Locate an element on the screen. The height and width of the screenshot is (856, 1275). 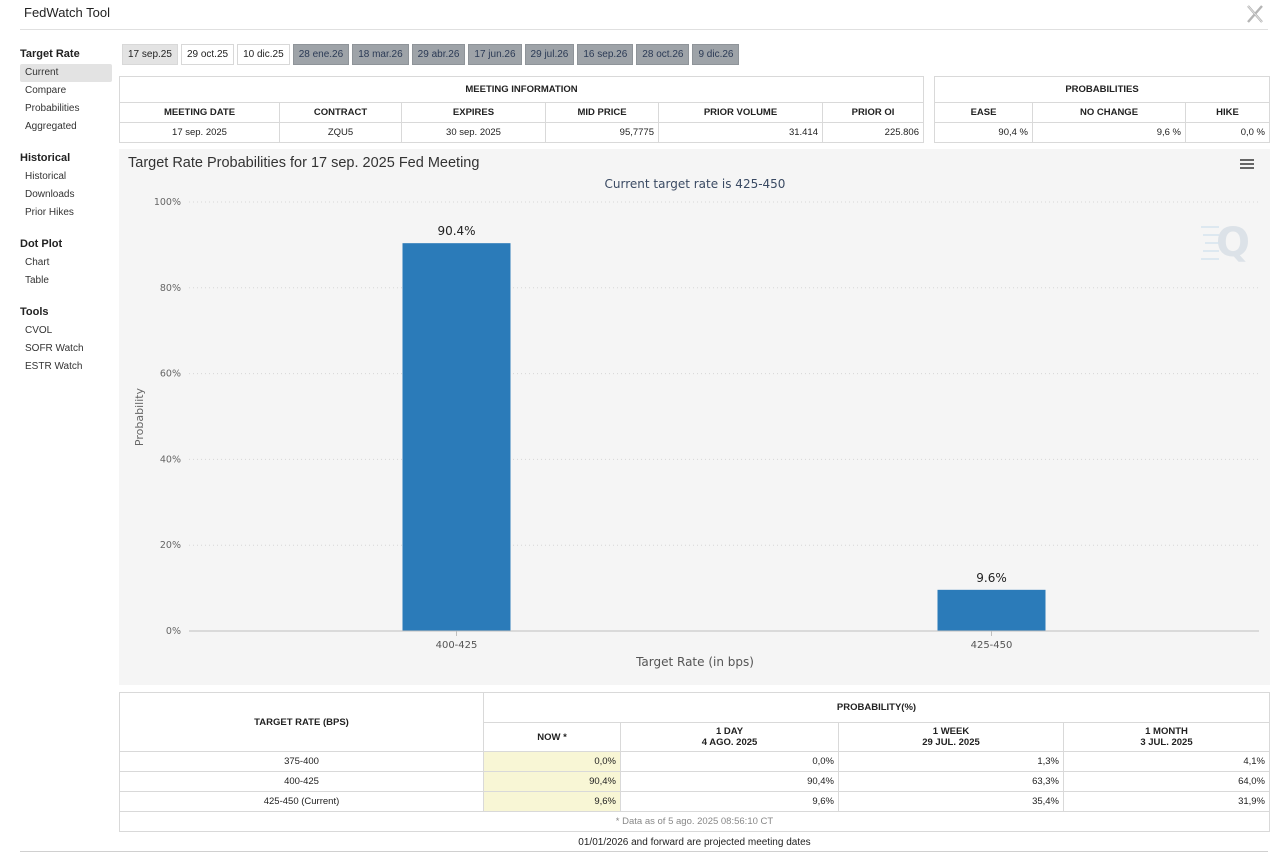
tab-meeting-projected: 17 jun.26 is located at coordinates (495, 54).